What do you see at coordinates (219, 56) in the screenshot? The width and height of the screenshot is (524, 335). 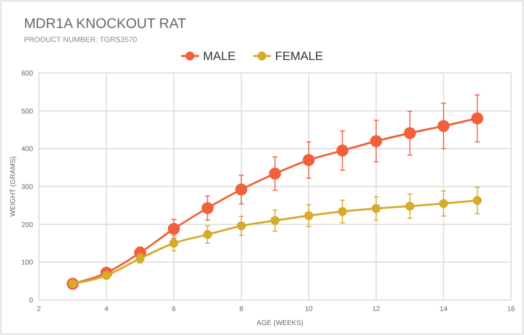 I see `legend-label: MALE` at bounding box center [219, 56].